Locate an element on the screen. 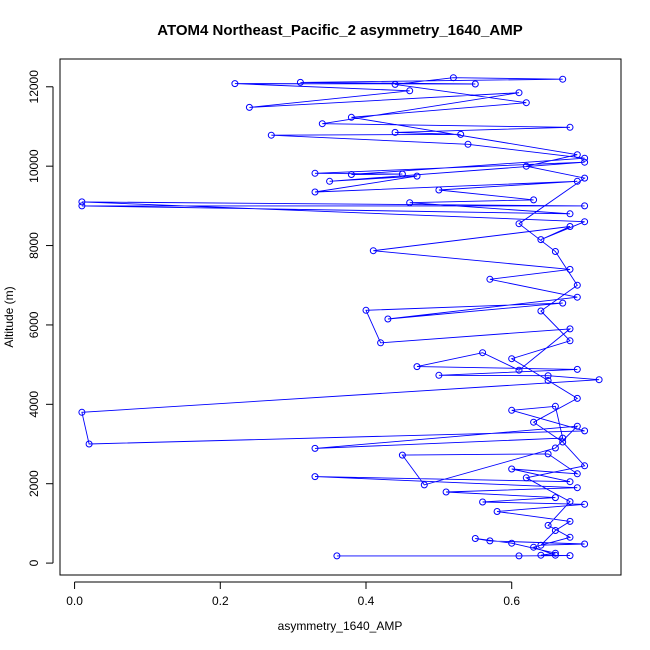 The height and width of the screenshot is (650, 650). x-axis: 0.0 0.2 0.4 0.6 is located at coordinates (293, 594).